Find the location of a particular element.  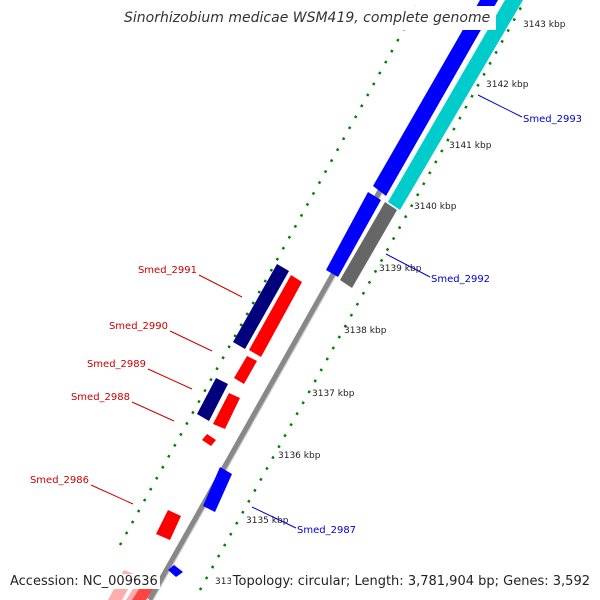

tick-label-3139: 3139 kbp is located at coordinates (400, 269).